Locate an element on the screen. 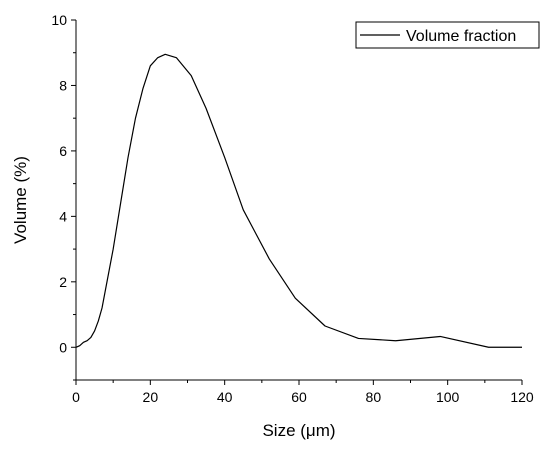 This screenshot has height=449, width=550. legend-label: Volume fraction is located at coordinates (461, 36).